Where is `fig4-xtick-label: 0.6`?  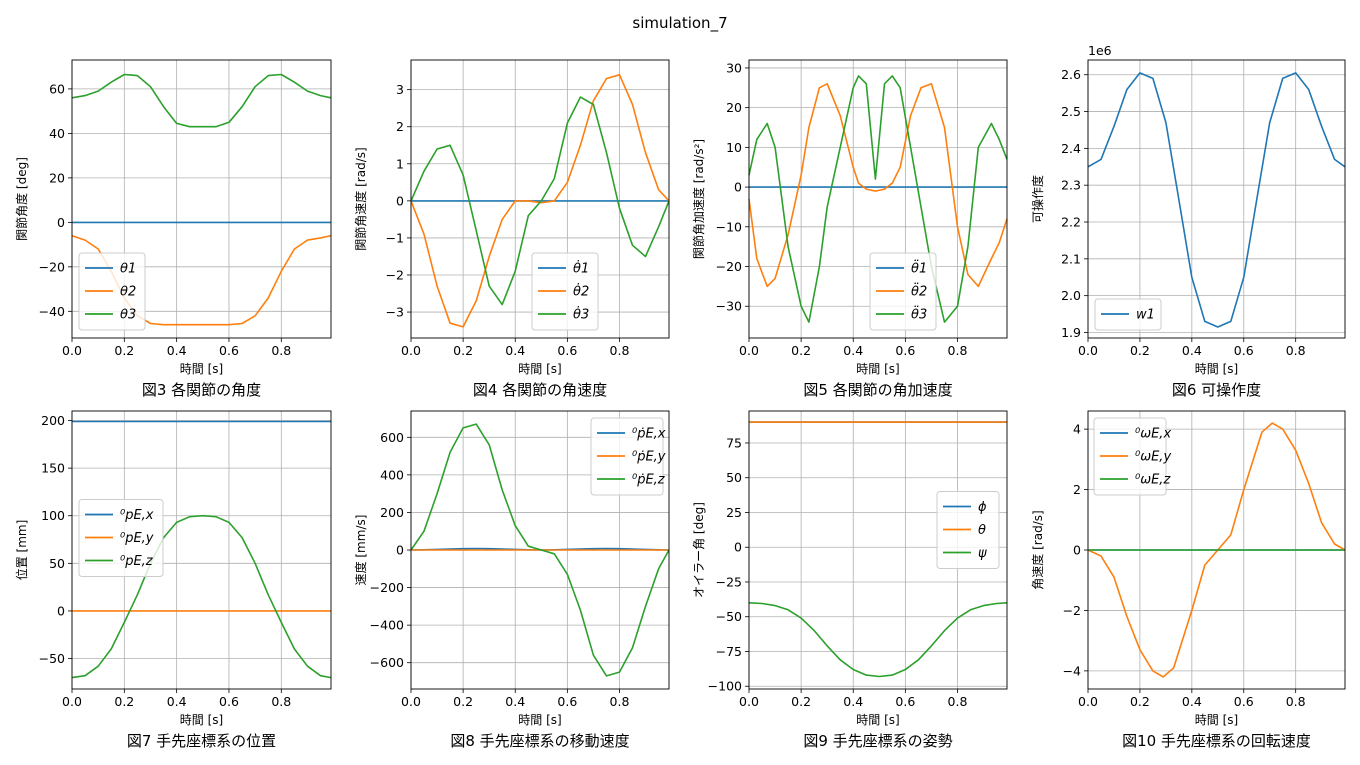
fig4-xtick-label: 0.6 is located at coordinates (567, 350).